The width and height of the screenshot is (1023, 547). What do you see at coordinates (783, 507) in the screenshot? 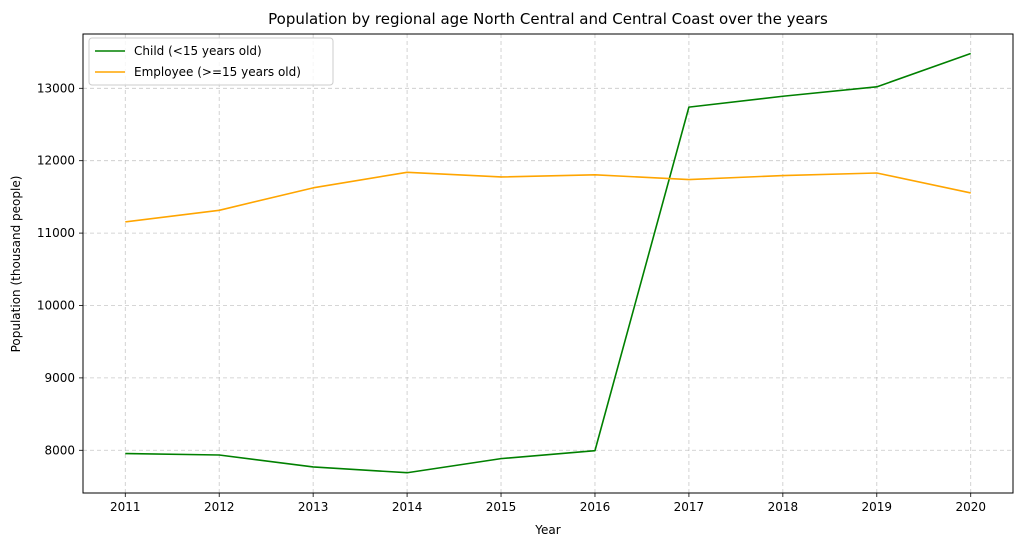
I see `x-tick-label: 2018` at bounding box center [783, 507].